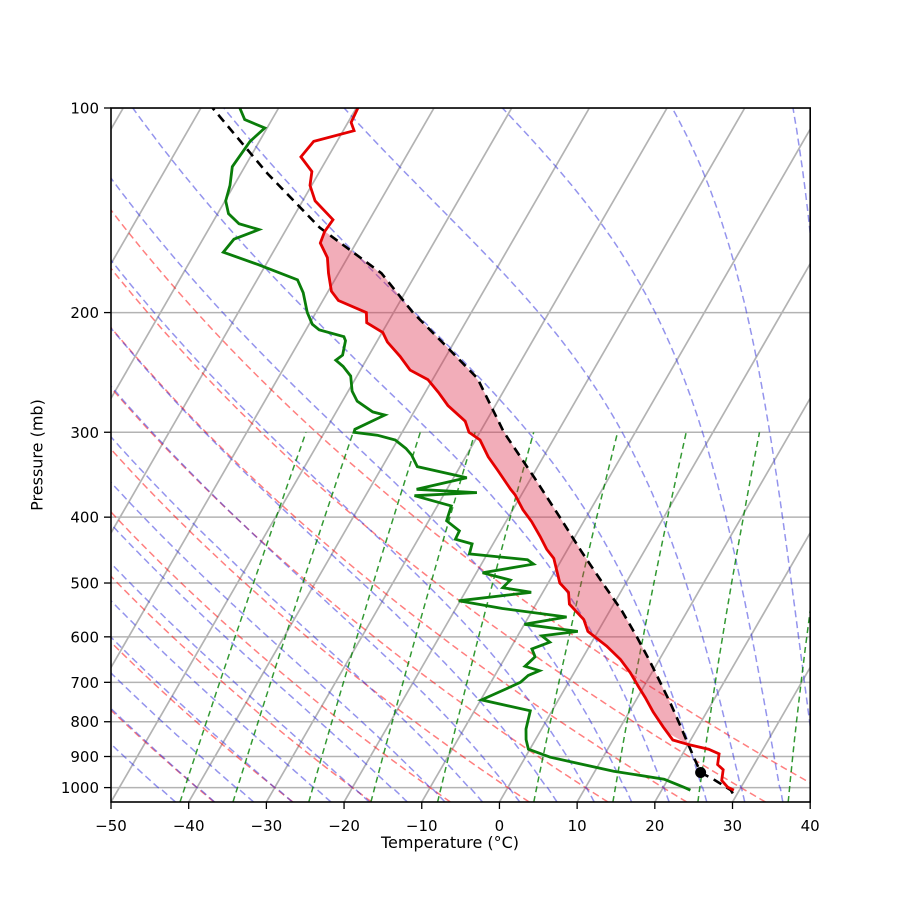  Describe the element at coordinates (701, 772) in the screenshot. I see `lcl-dot-marker` at that location.